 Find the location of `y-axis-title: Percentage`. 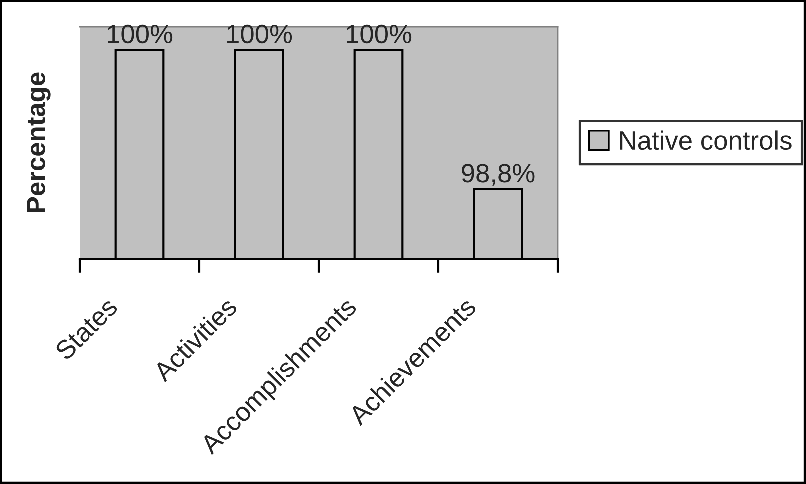

y-axis-title: Percentage is located at coordinates (39, 142).